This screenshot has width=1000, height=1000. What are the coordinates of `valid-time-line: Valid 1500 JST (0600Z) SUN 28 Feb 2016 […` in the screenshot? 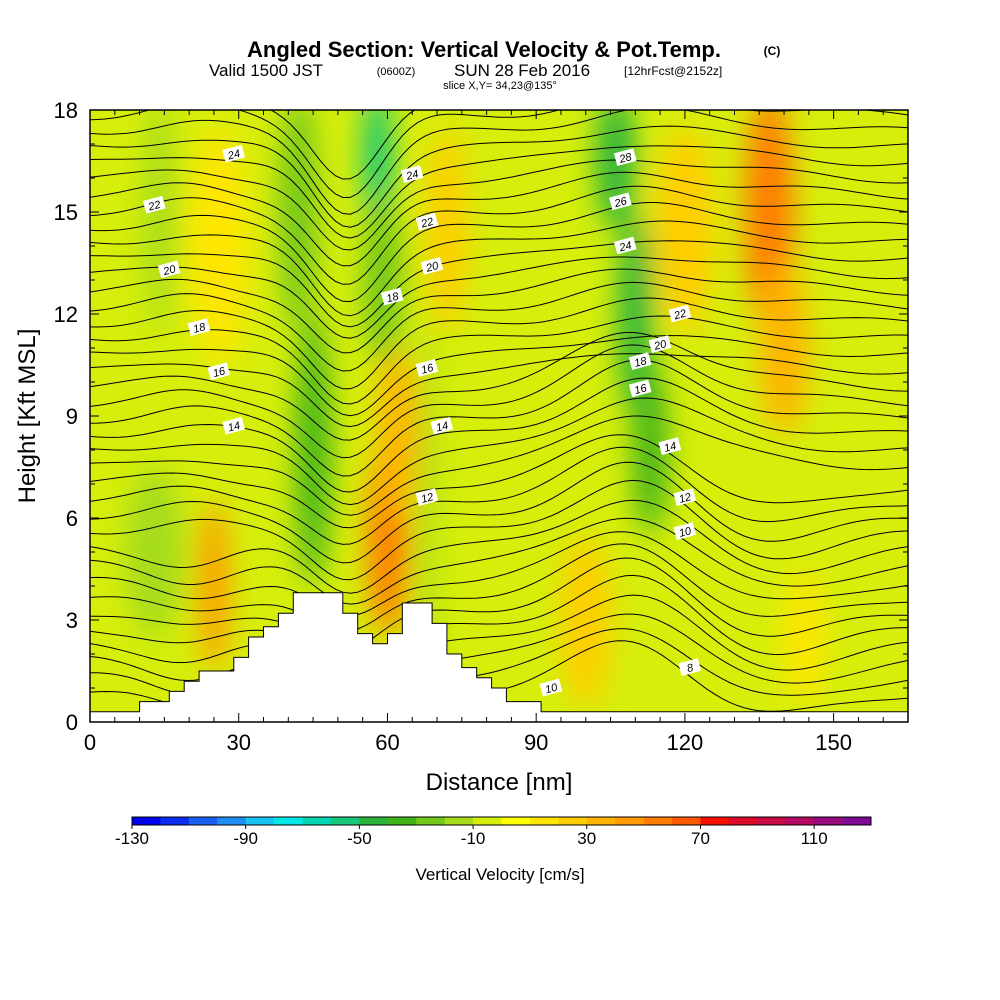 It's located at (465, 70).